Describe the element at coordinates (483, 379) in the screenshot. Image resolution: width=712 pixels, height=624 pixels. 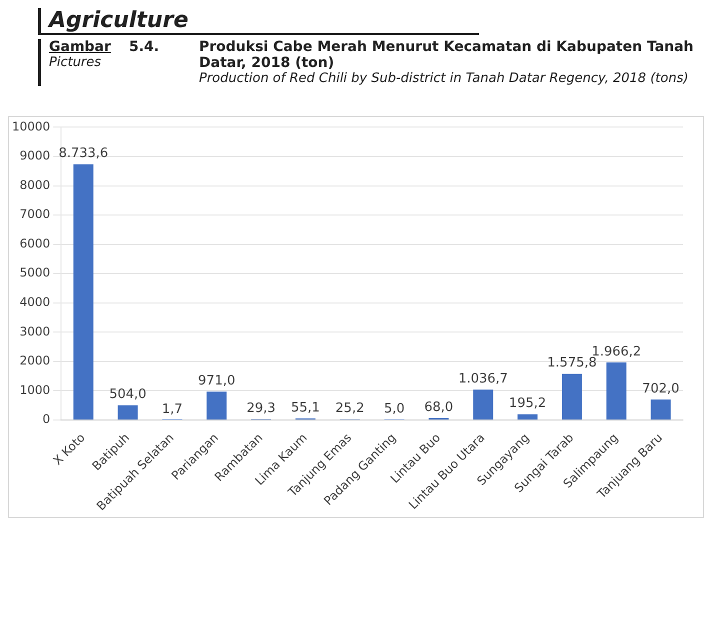
I see `data-label: 1.036,7` at that location.